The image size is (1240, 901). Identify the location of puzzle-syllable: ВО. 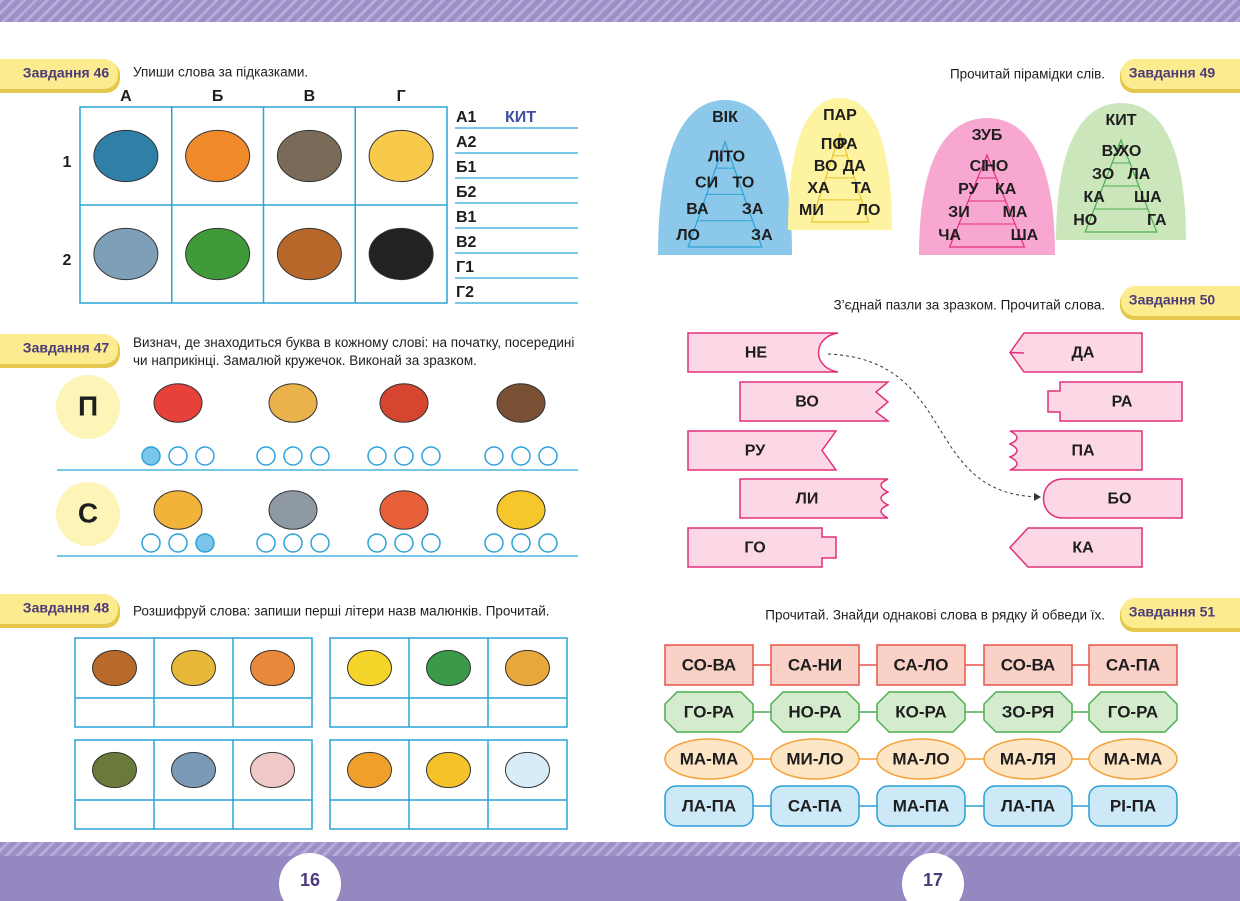
(807, 402).